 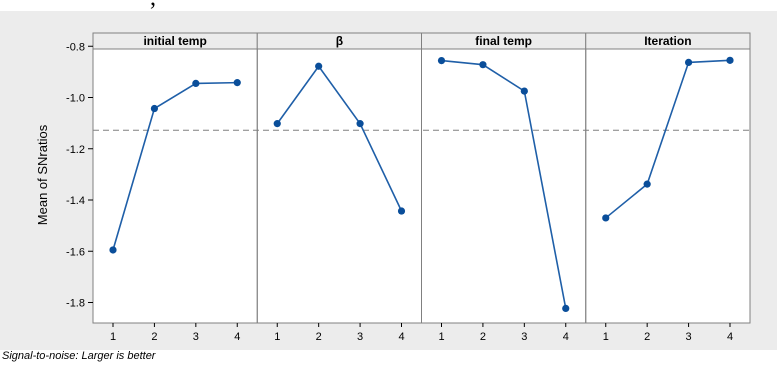 I want to click on panel-label: final temp, so click(x=503, y=41).